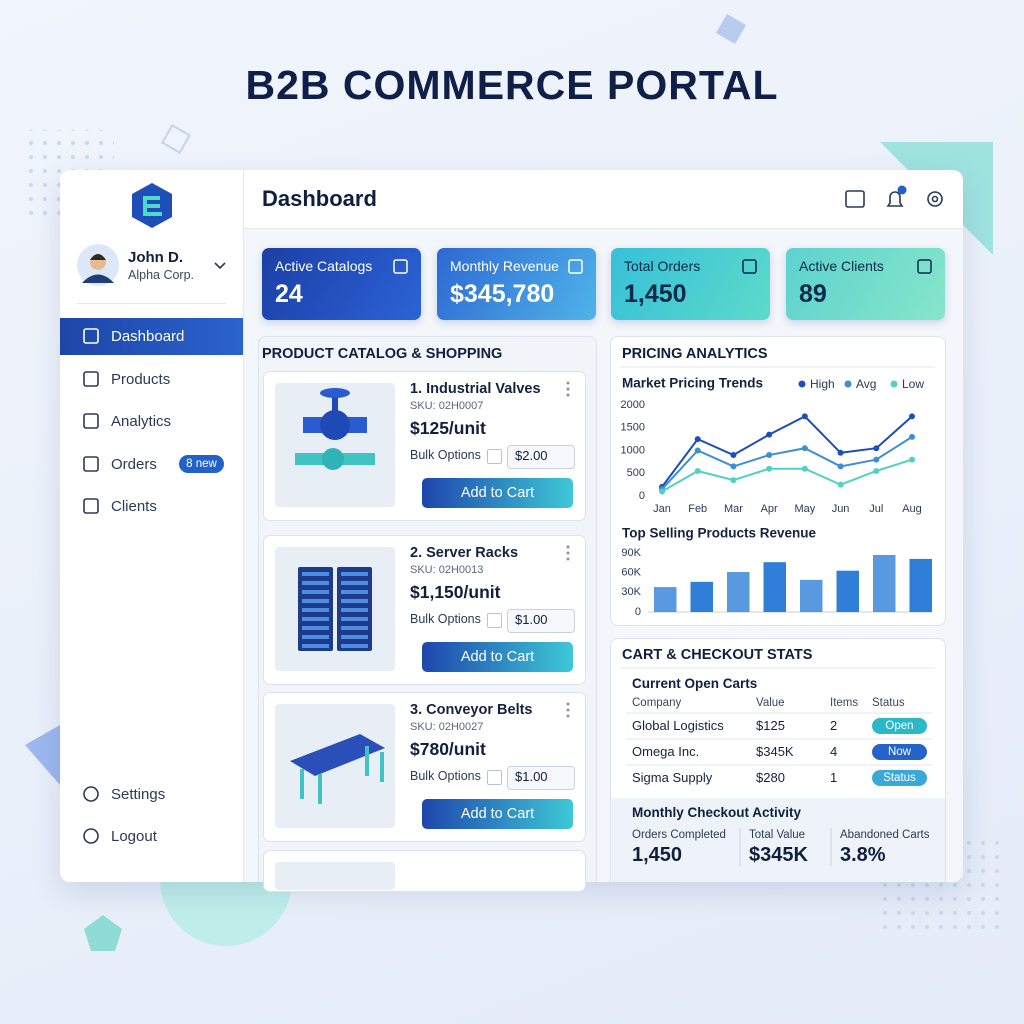  I want to click on product-name: 2. Server Racks, so click(464, 552).